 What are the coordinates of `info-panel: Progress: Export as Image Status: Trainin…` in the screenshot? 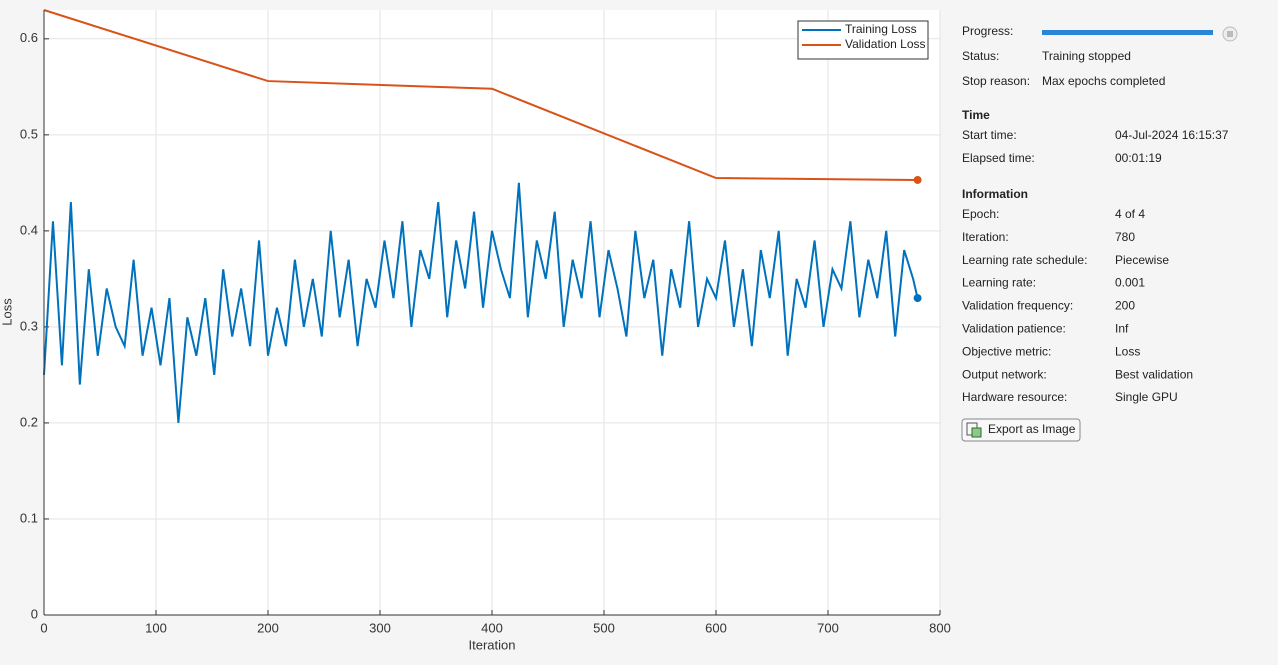 It's located at (1099, 233).